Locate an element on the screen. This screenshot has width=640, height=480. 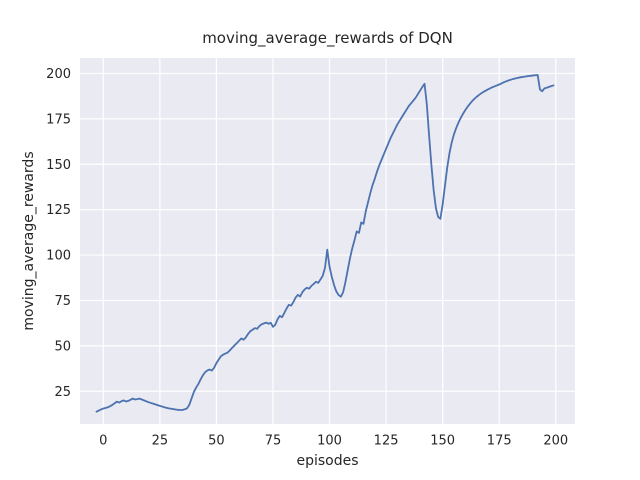
x-axis-label: episodes is located at coordinates (327, 461).